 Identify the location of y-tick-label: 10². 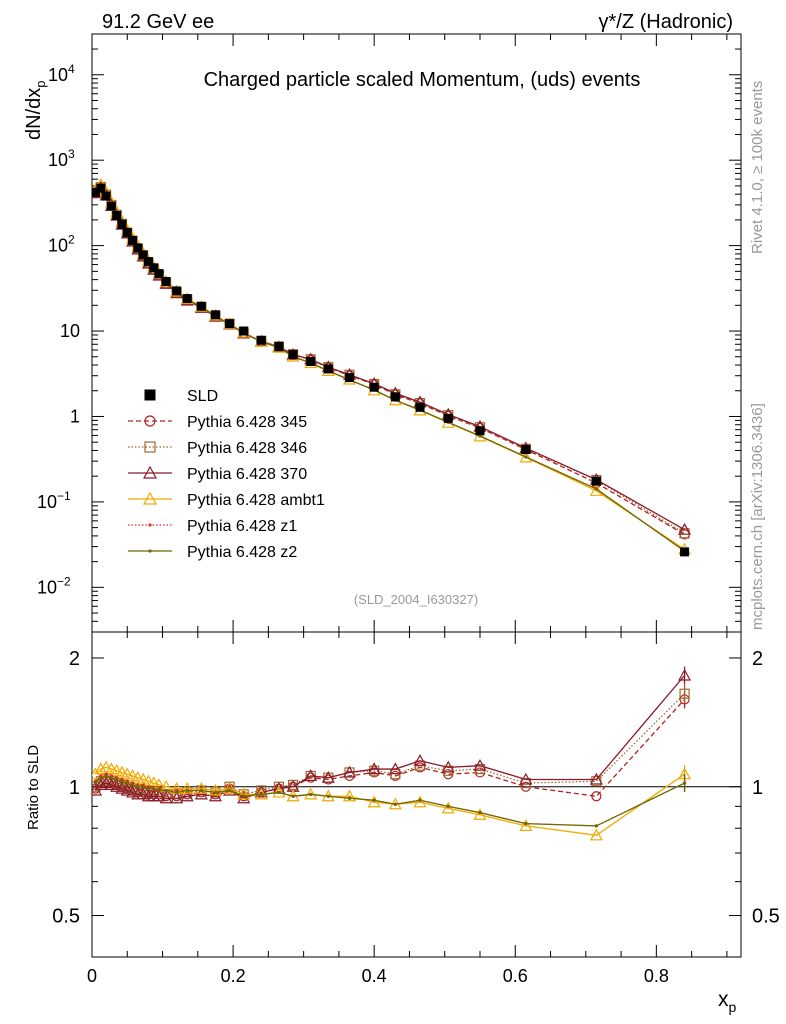
(61, 244).